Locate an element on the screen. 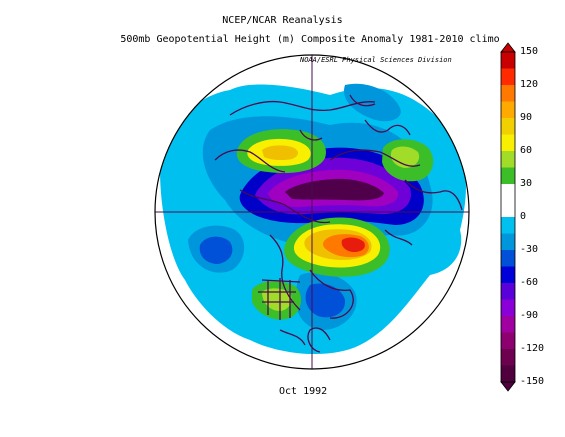  colorbar-tick-label: 30 is located at coordinates (526, 183).